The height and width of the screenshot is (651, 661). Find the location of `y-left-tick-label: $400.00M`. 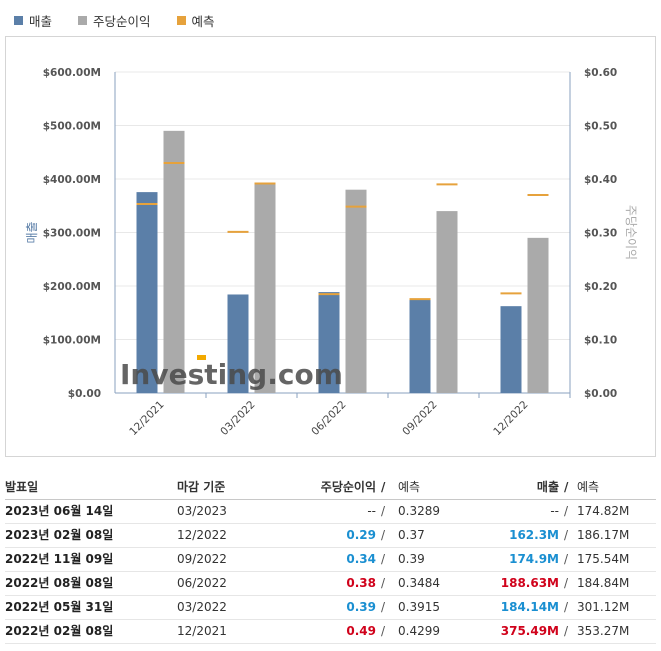

y-left-tick-label: $400.00M is located at coordinates (72, 180).